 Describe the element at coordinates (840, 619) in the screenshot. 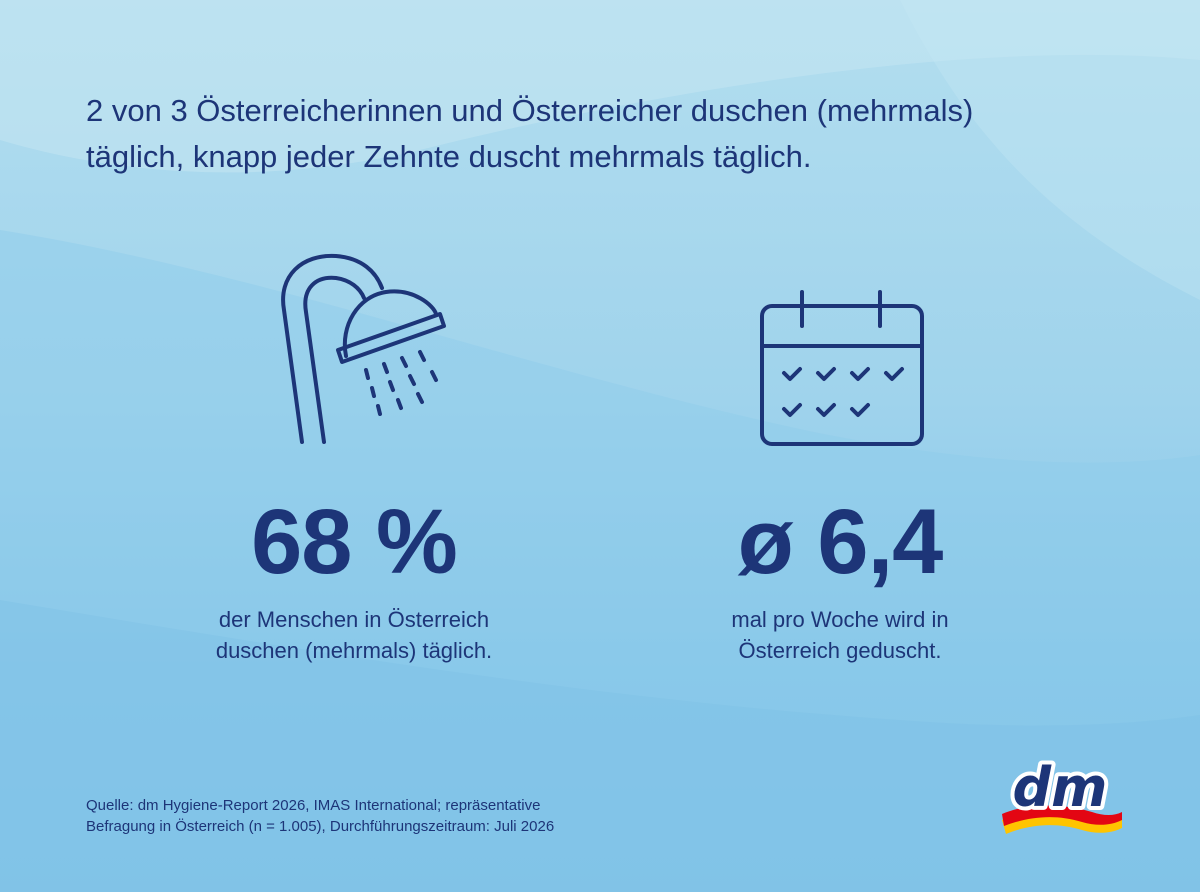

I see `stat-description-line: mal pro Woche wird in` at that location.